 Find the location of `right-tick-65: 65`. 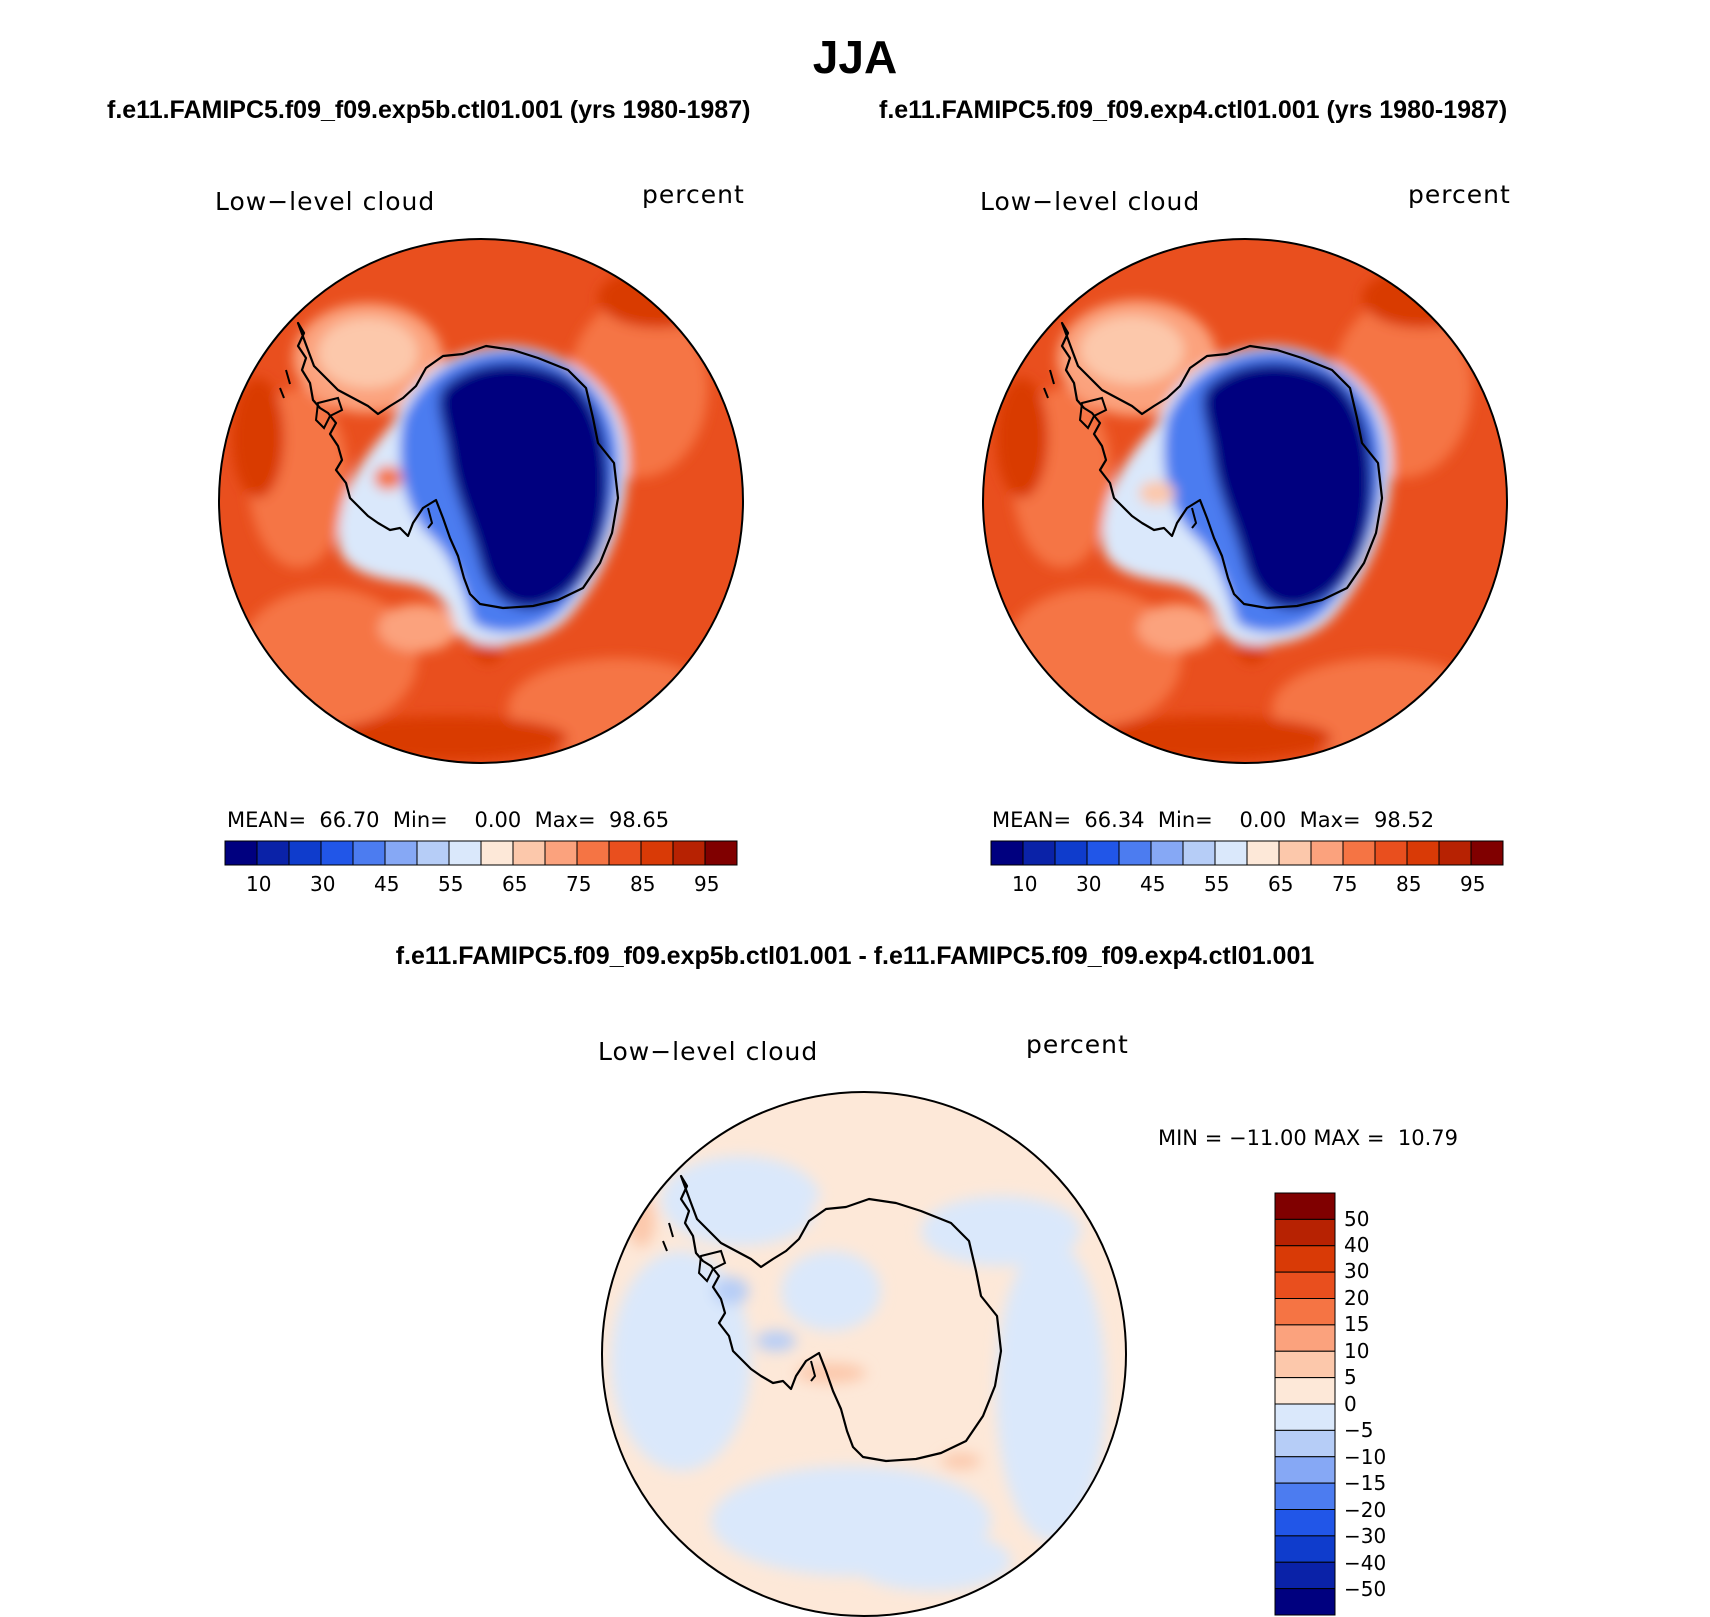

right-tick-65: 65 is located at coordinates (1281, 884).